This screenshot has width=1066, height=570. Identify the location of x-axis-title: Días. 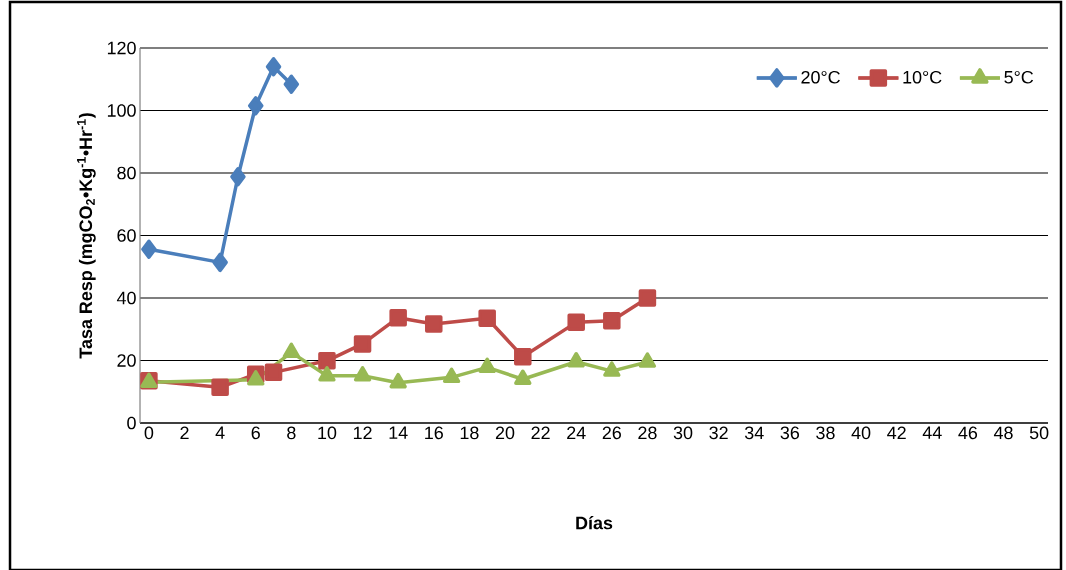
(594, 523).